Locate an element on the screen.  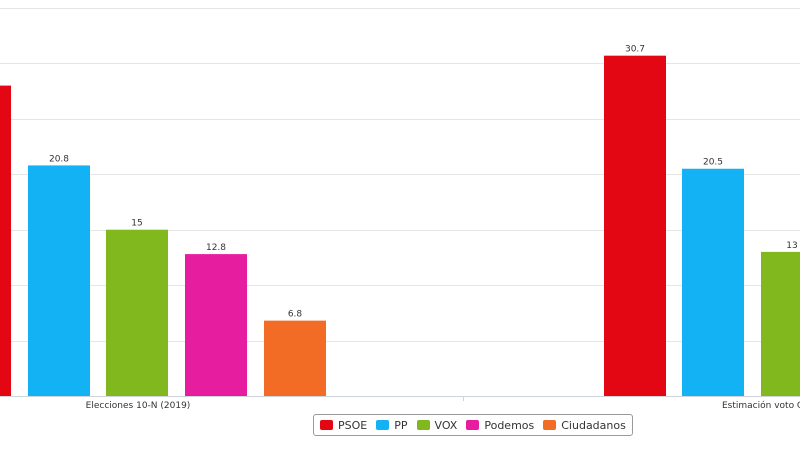
bar-ciudadanos is located at coordinates (295, 358).